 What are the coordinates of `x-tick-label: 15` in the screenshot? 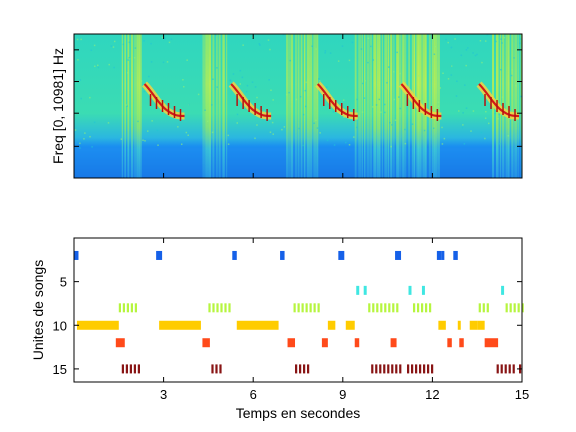 It's located at (522, 394).